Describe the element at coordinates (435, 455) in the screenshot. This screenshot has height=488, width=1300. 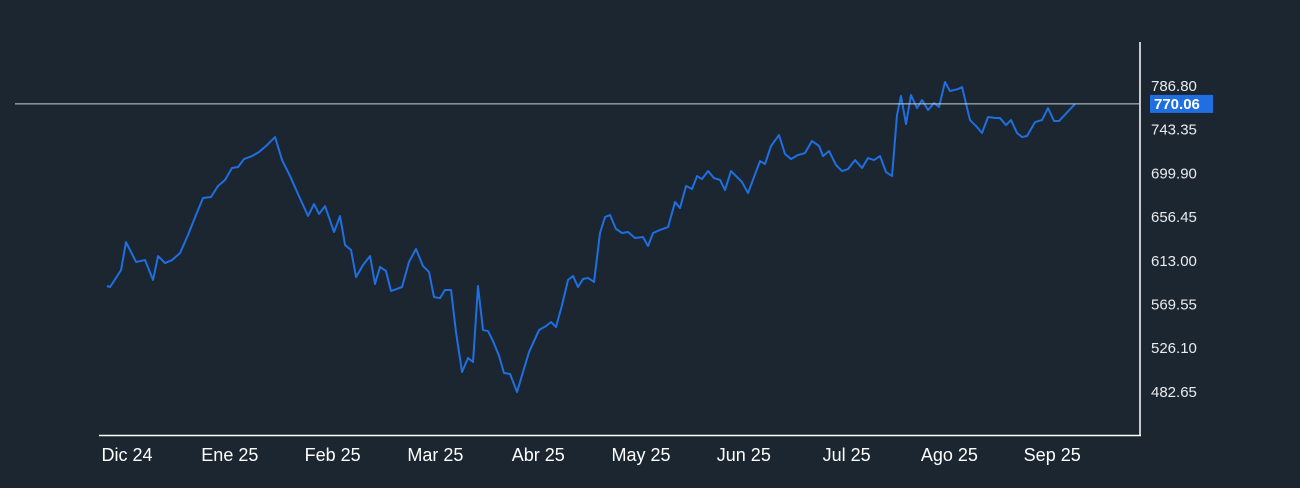
I see `x-tick-label: Mar 25` at that location.